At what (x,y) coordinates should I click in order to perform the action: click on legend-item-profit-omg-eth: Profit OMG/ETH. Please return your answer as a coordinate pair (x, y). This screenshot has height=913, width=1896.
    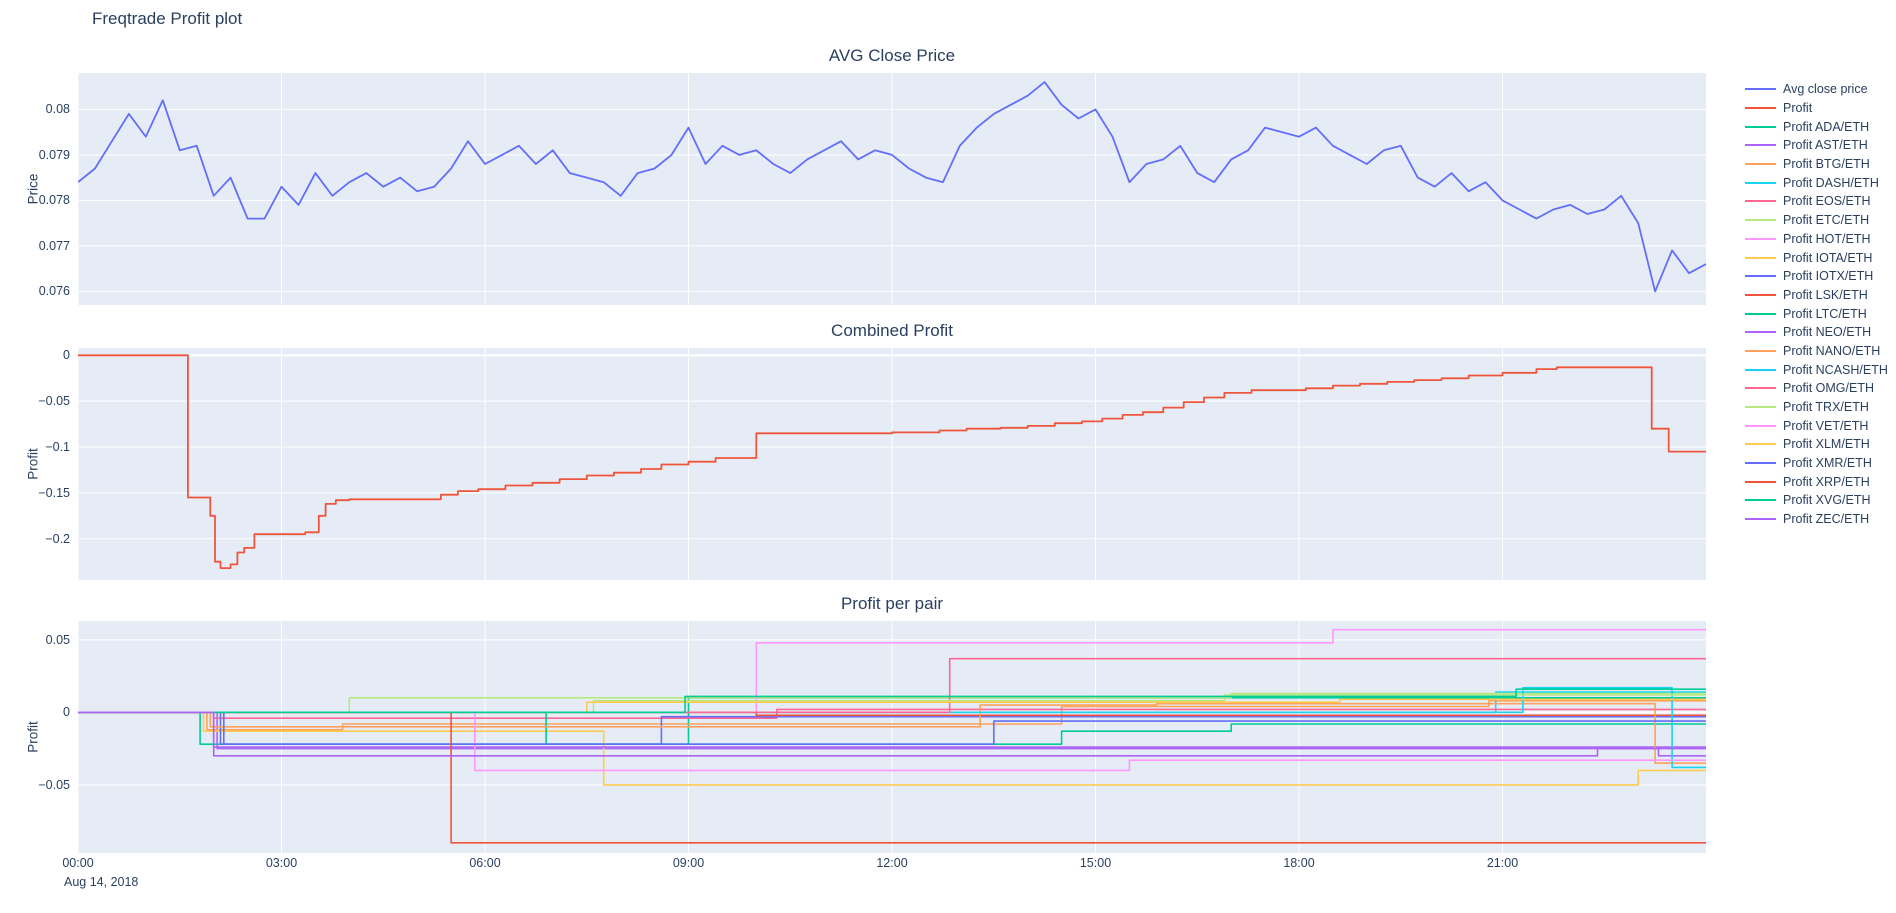
    Looking at the image, I should click on (1816, 388).